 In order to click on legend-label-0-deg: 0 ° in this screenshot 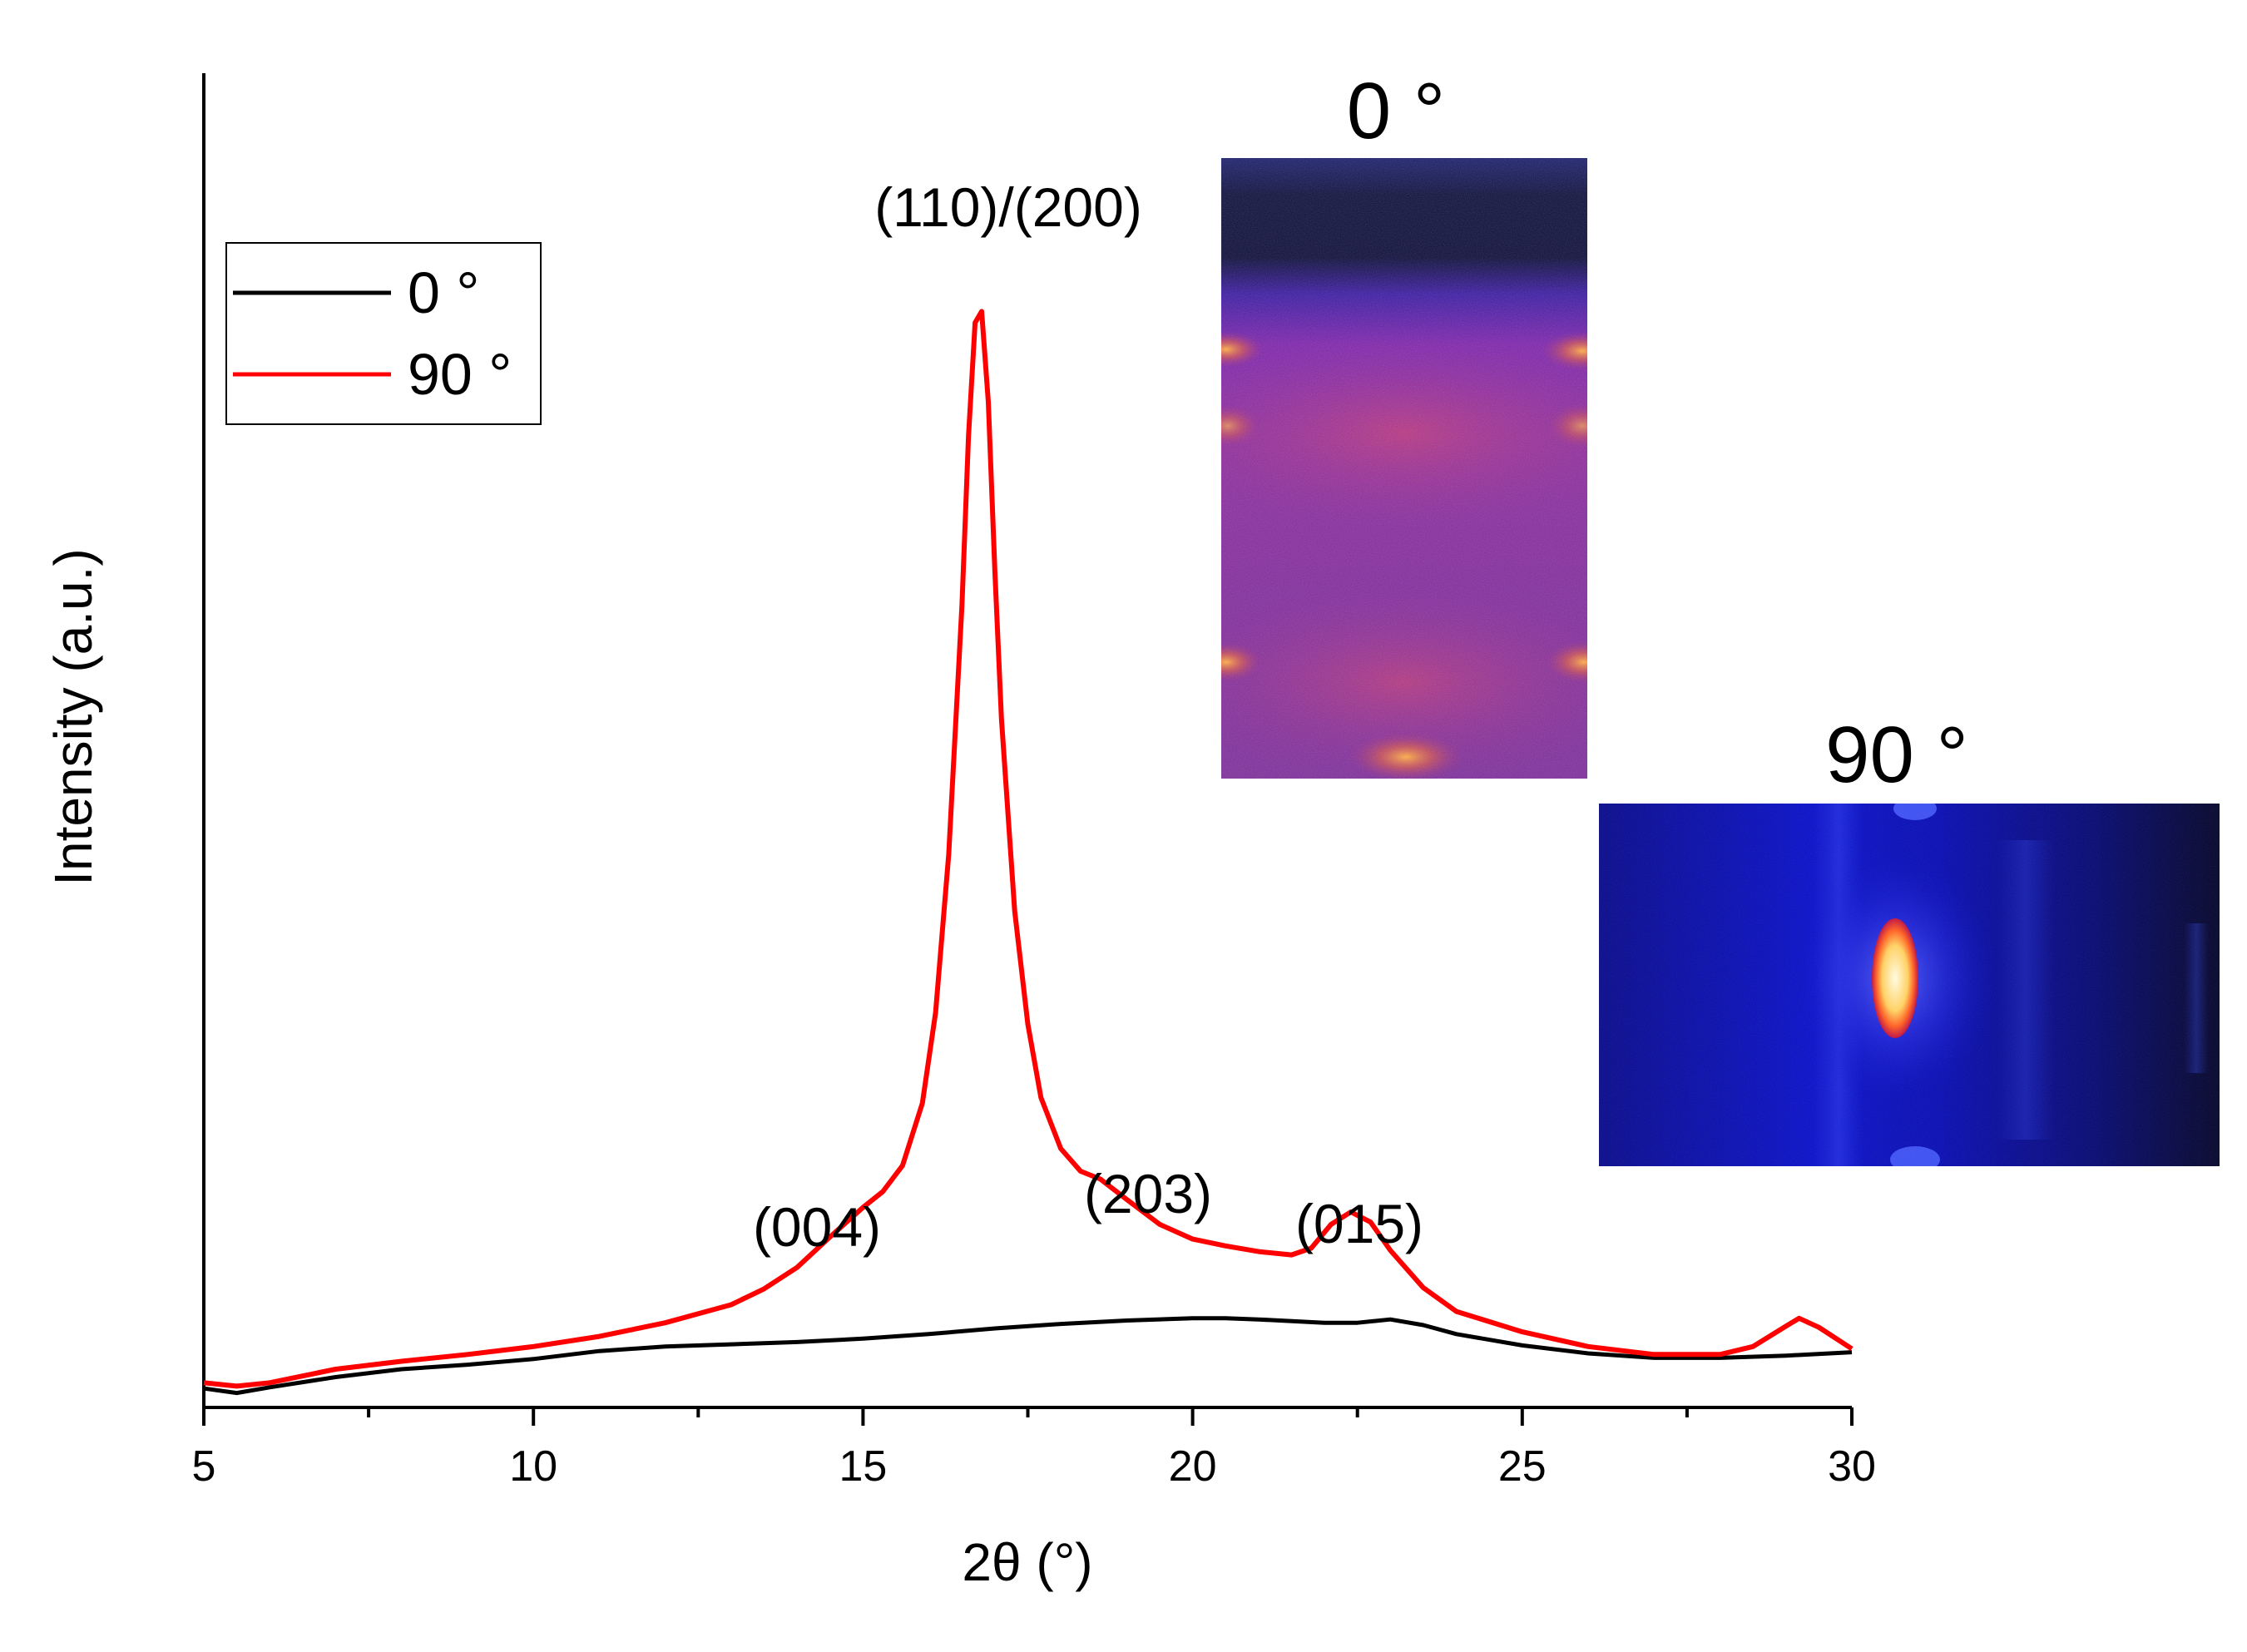, I will do `click(444, 292)`.